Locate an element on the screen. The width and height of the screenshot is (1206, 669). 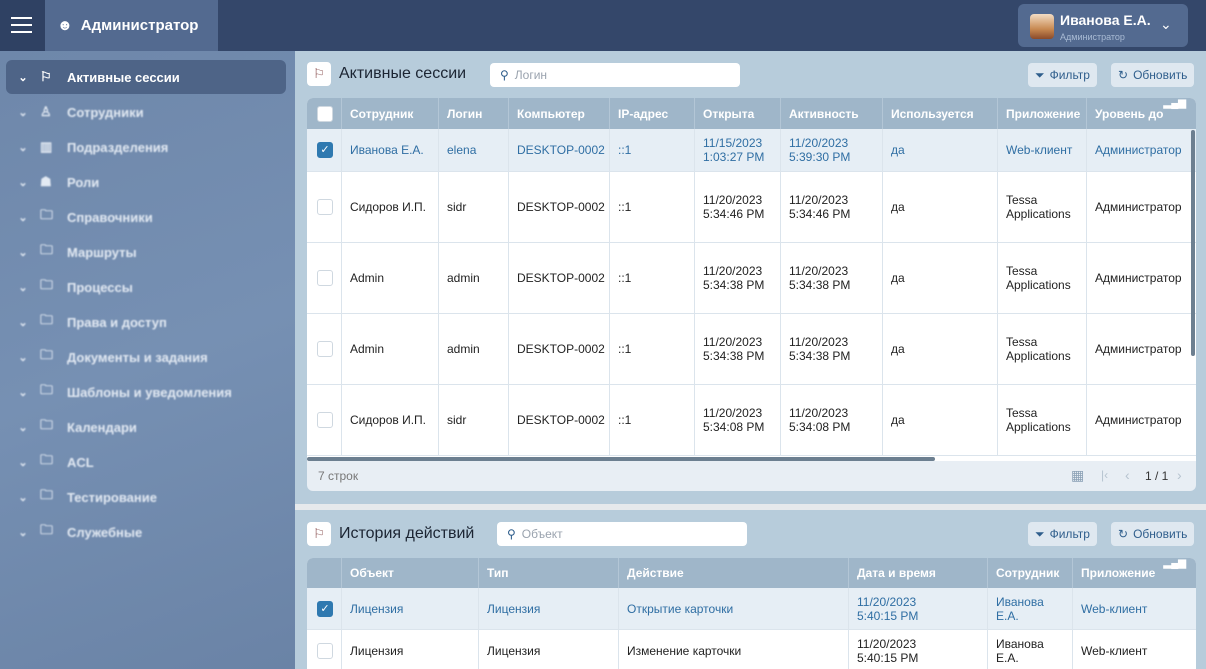
prev-page-icon: ‹ is located at coordinates (1127, 475).